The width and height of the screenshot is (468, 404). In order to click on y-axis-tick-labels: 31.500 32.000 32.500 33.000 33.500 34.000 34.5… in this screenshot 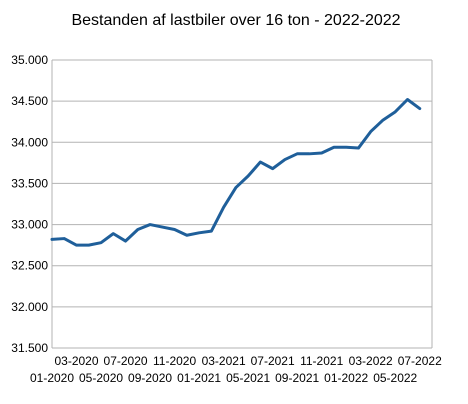, I will do `click(29, 204)`.